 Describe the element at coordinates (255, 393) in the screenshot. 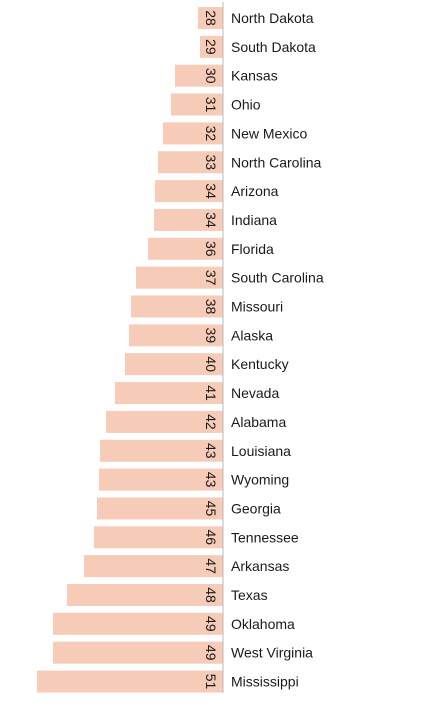

I see `category-label: Nevada` at that location.